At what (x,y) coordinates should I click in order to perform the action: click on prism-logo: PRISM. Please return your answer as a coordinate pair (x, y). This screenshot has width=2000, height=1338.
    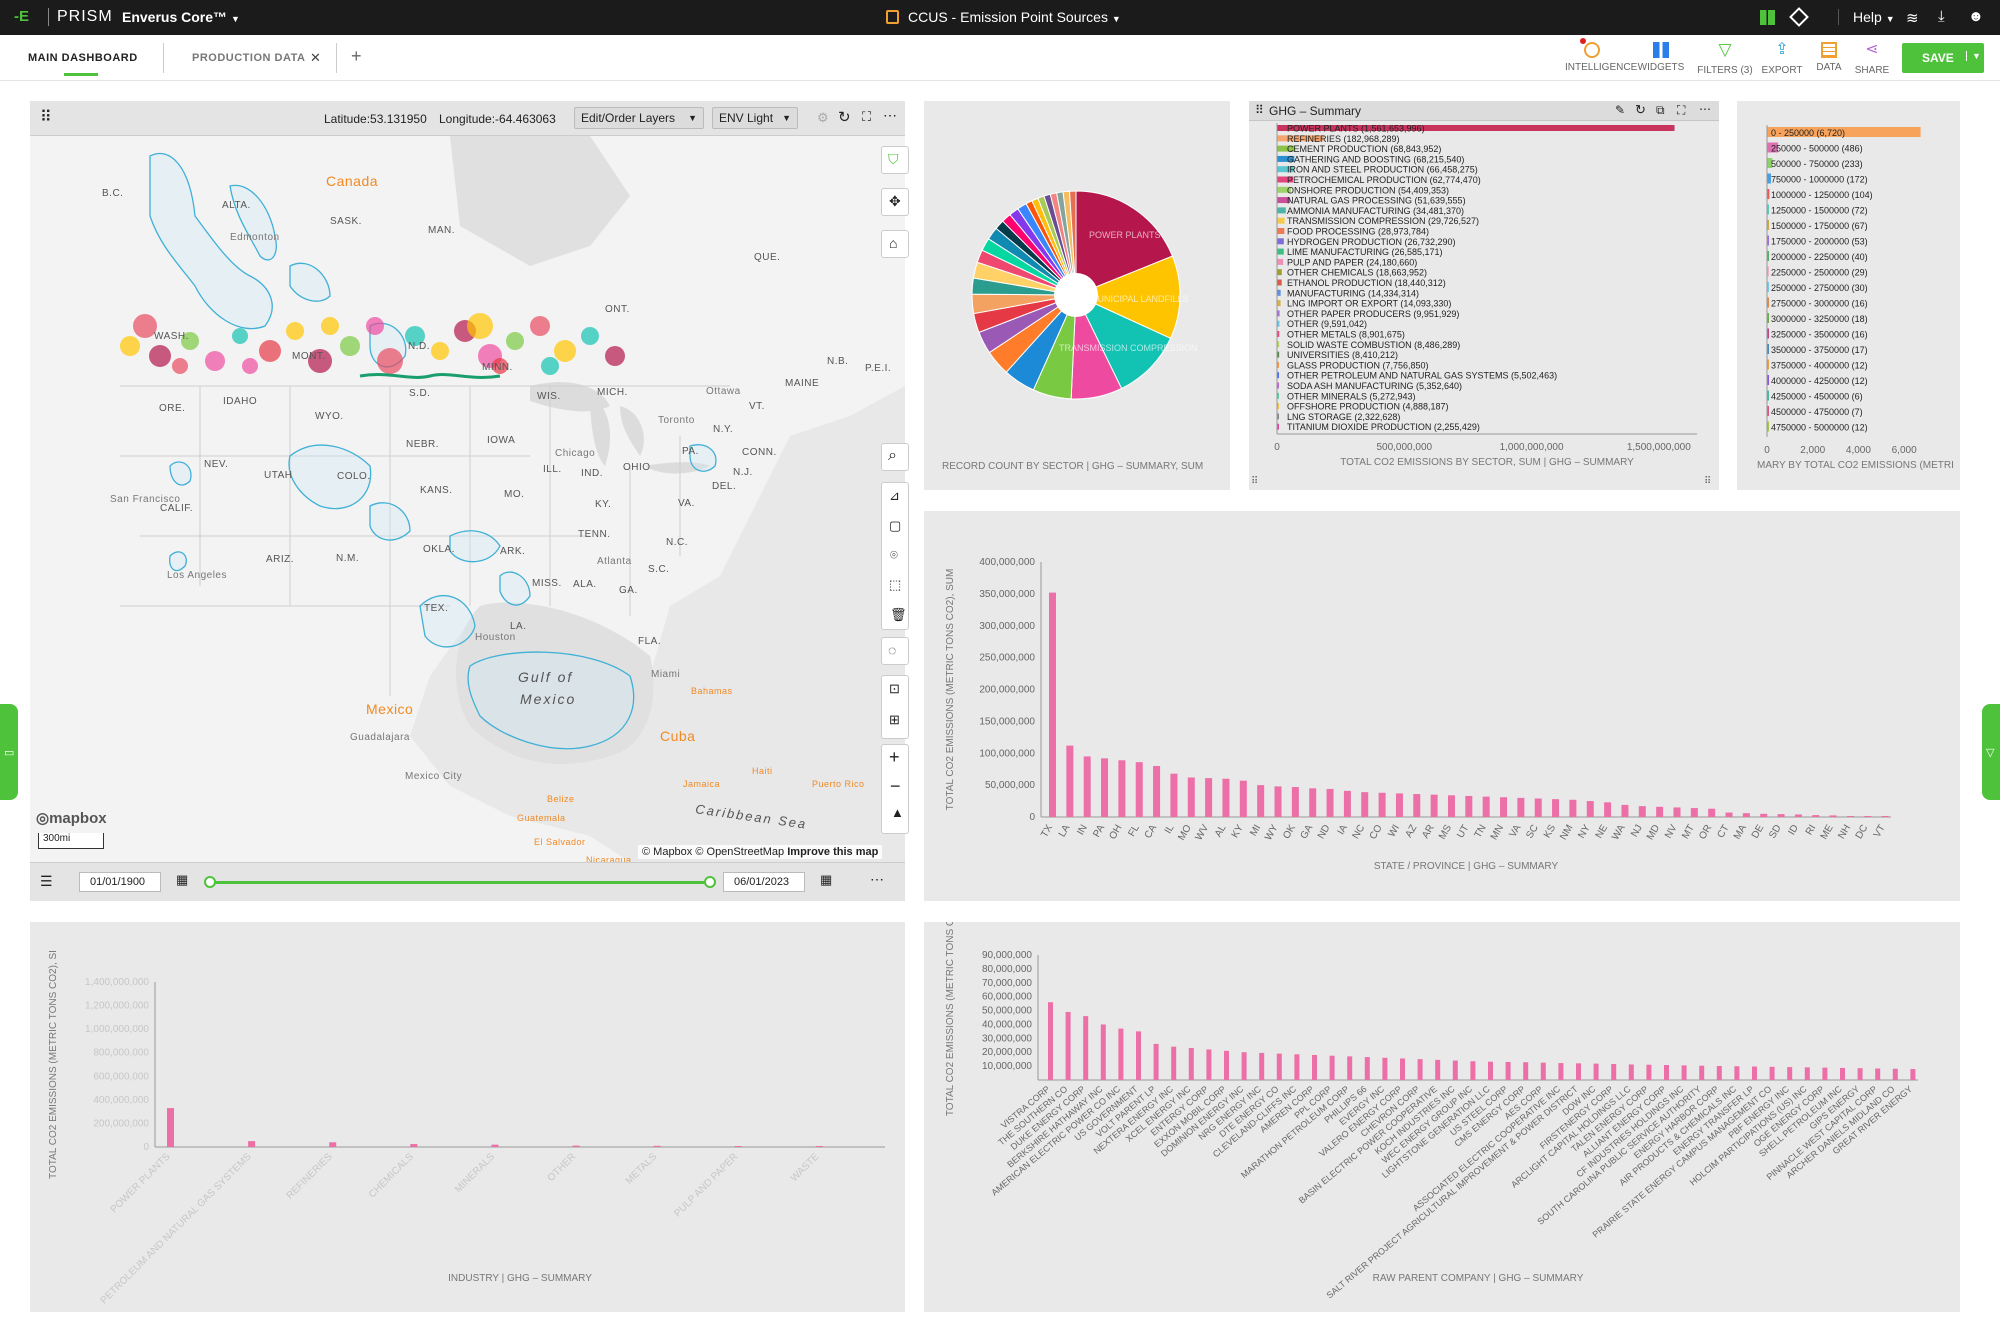
    Looking at the image, I should click on (80, 17).